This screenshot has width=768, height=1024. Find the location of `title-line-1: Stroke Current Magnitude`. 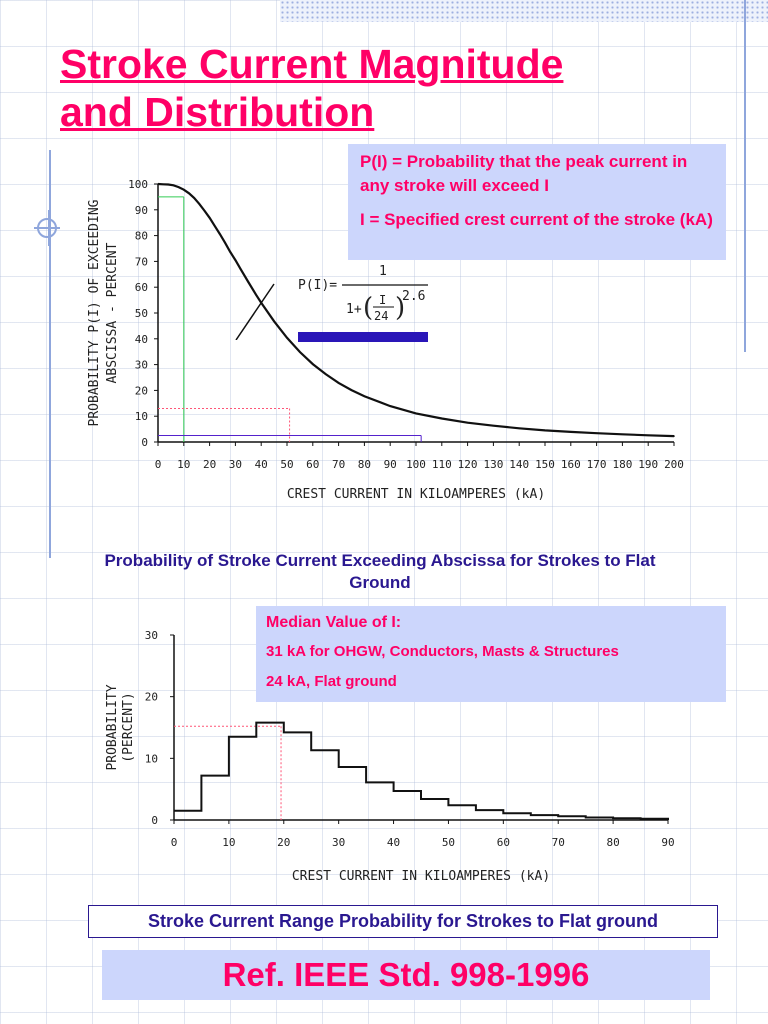

title-line-1: Stroke Current Magnitude is located at coordinates (312, 64).